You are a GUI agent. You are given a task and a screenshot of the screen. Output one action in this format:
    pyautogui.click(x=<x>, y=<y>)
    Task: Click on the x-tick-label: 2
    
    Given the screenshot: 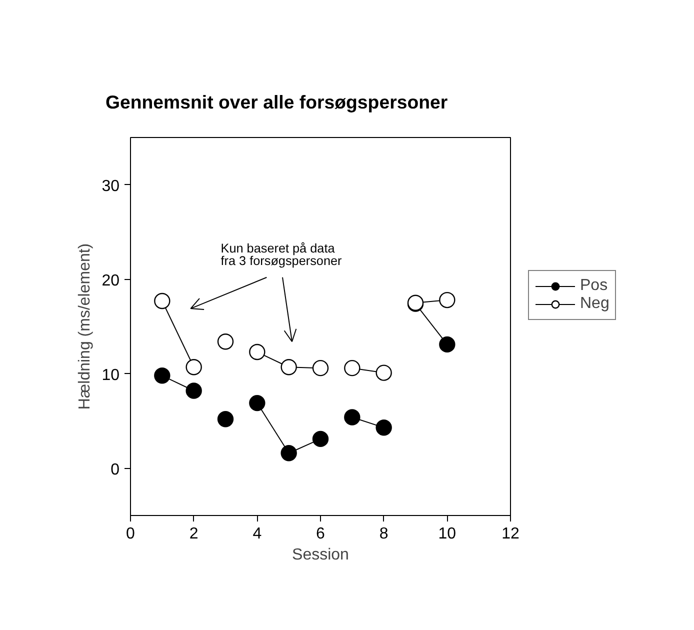 What is the action you would take?
    pyautogui.click(x=193, y=534)
    